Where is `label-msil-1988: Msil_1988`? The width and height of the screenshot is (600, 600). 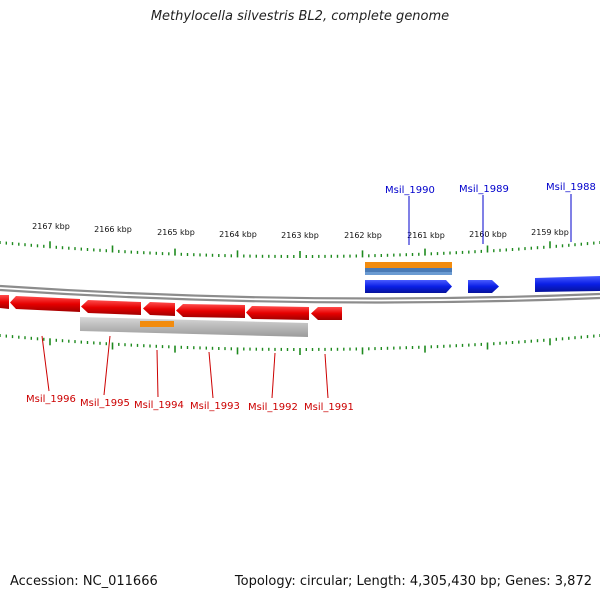
label-msil-1988: Msil_1988 is located at coordinates (571, 187).